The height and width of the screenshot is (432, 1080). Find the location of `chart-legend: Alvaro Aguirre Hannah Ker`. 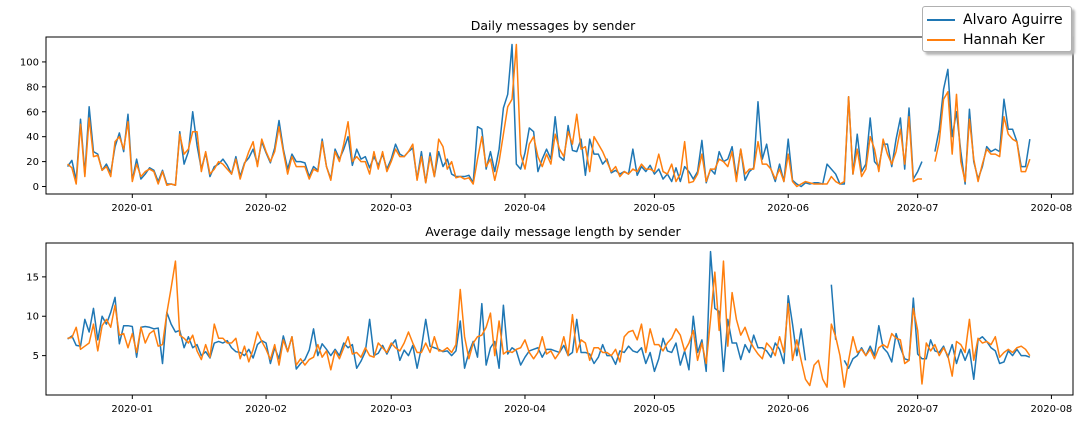

chart-legend: Alvaro Aguirre Hannah Ker is located at coordinates (997, 29).